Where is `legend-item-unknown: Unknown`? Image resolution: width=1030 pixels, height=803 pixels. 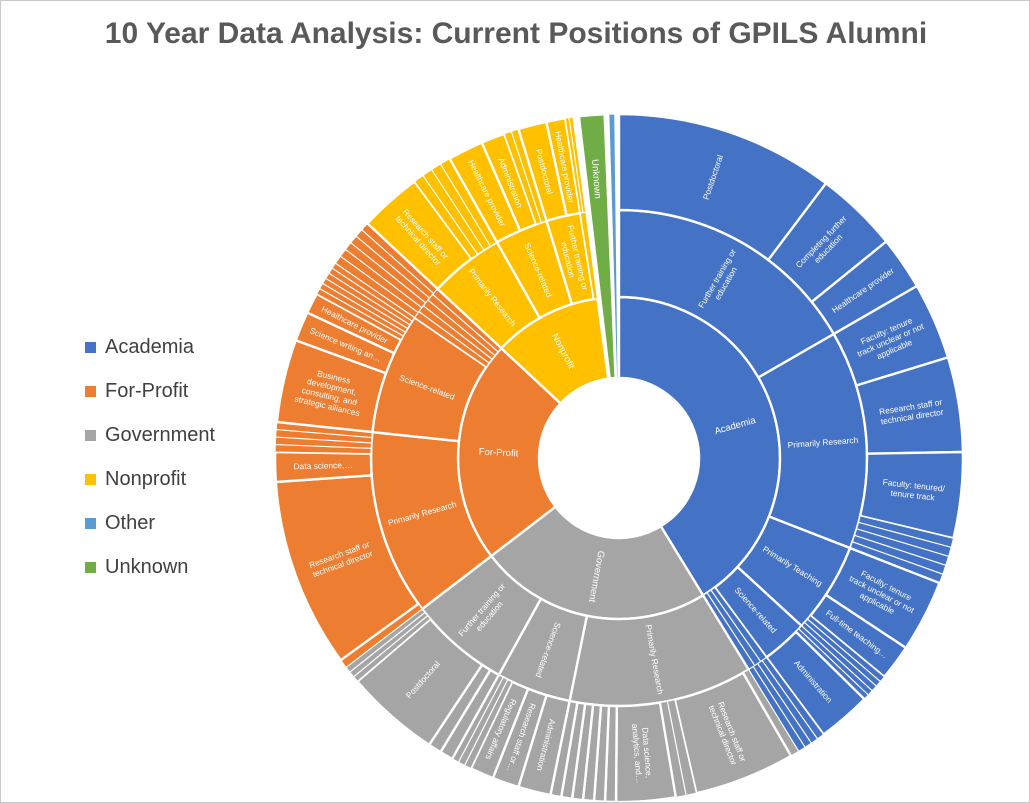 legend-item-unknown: Unknown is located at coordinates (150, 567).